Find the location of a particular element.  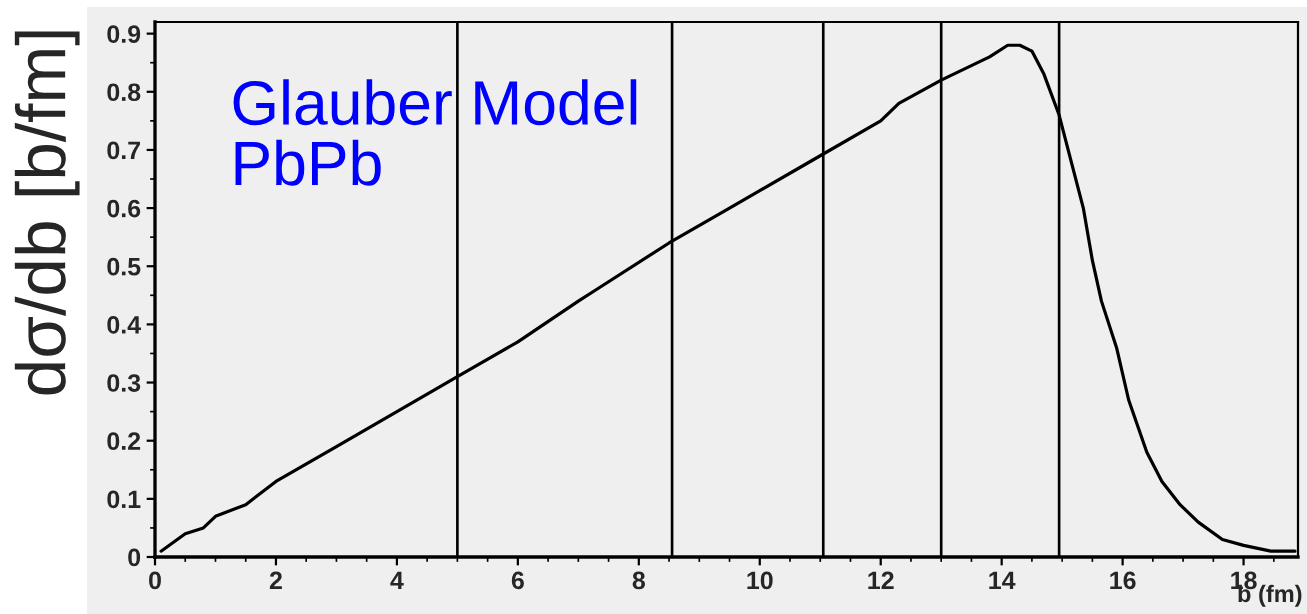

y-tick-label: 0.1 is located at coordinates (124, 499).